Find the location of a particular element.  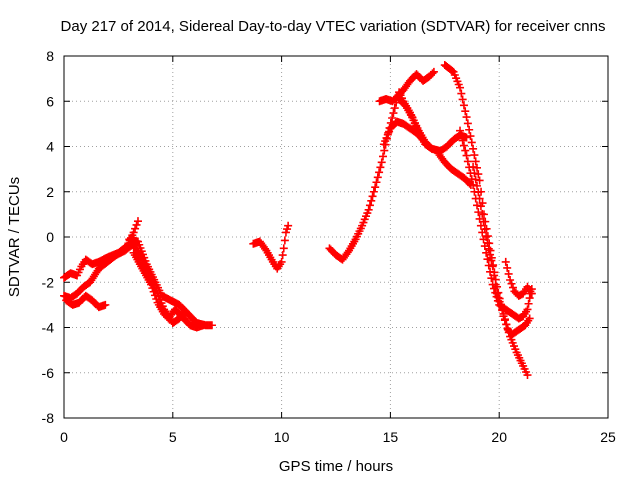

x-tick-label: 0 is located at coordinates (64, 437).